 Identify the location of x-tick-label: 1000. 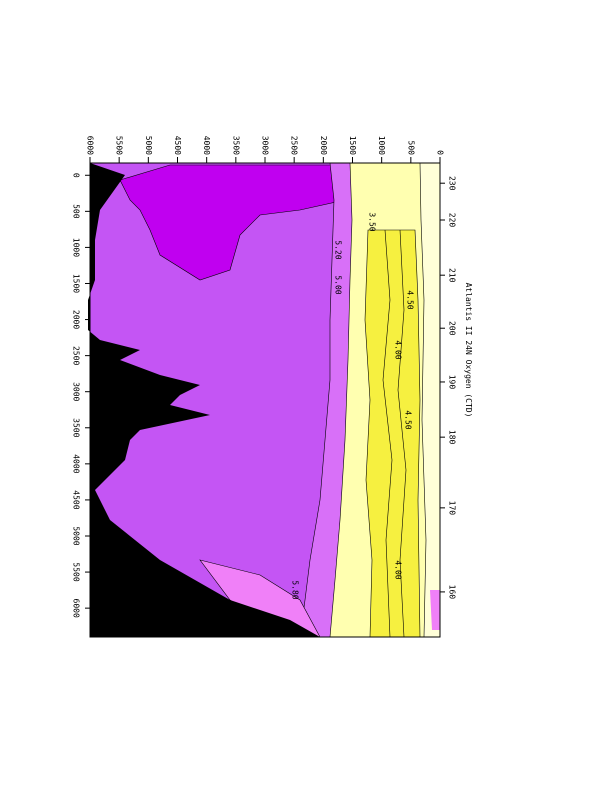
(76, 247).